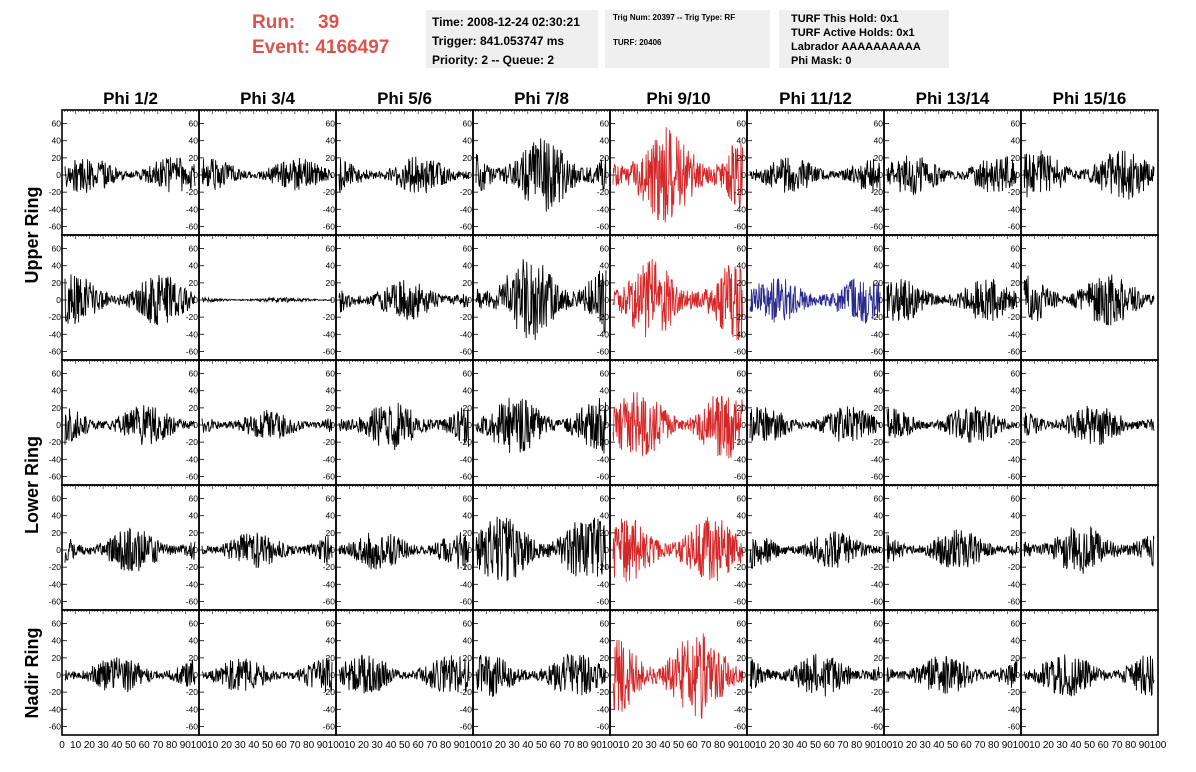 The height and width of the screenshot is (772, 1196). What do you see at coordinates (282, 745) in the screenshot?
I see `x-tick-label: 60` at bounding box center [282, 745].